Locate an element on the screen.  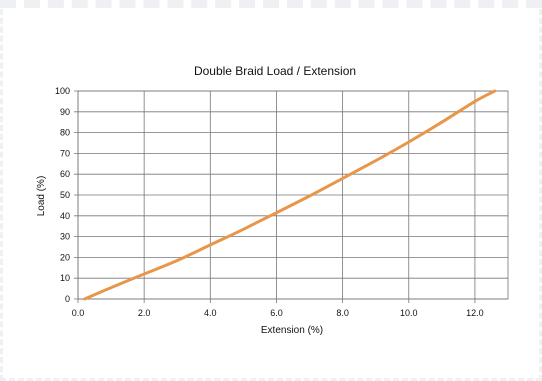
y-tick-label: 80 is located at coordinates (65, 133).